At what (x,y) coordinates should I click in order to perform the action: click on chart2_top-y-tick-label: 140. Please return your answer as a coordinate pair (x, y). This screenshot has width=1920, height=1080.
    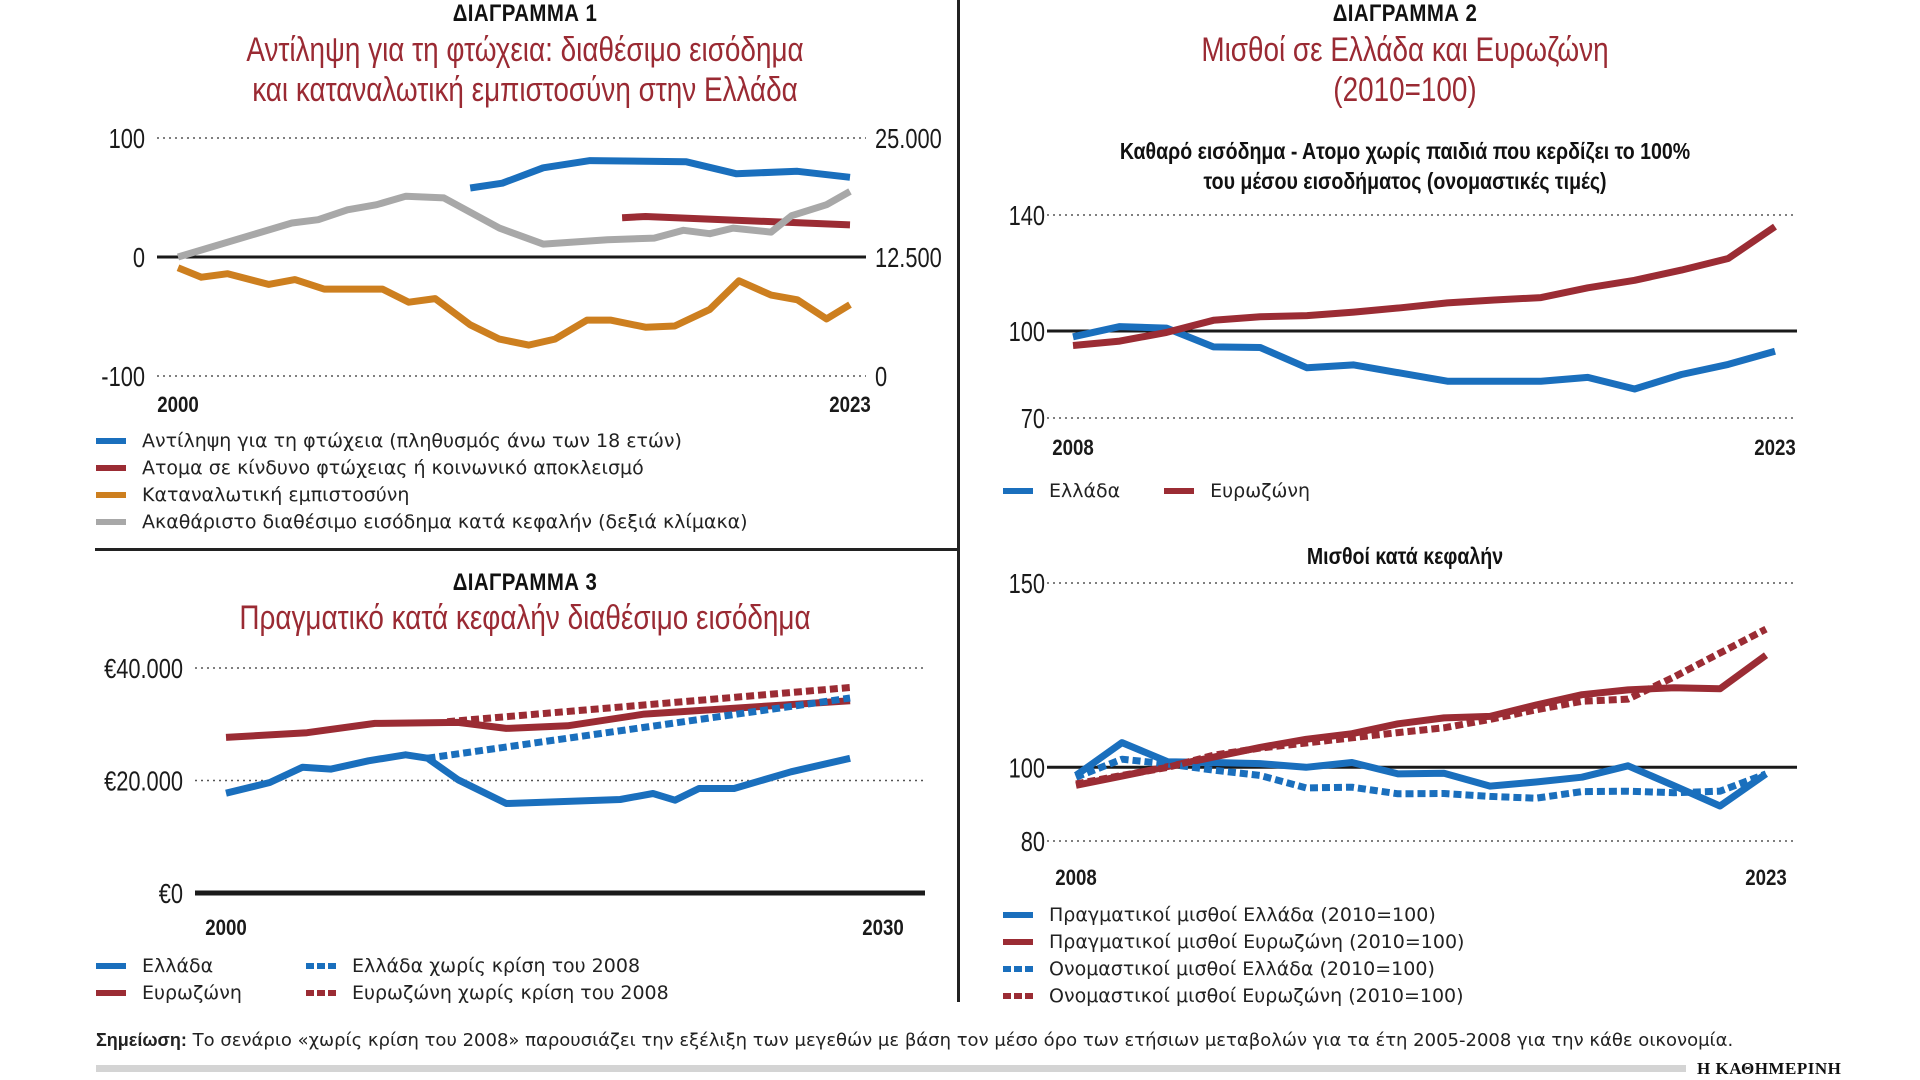
    Looking at the image, I should click on (1027, 215).